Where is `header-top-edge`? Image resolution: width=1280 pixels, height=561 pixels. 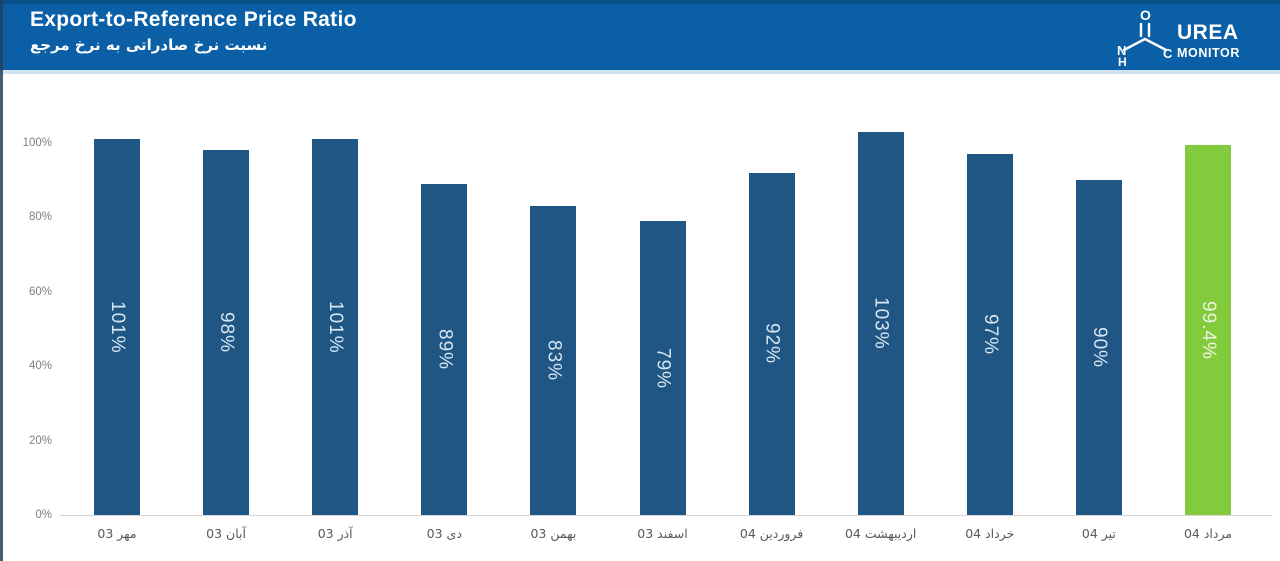
header-top-edge is located at coordinates (640, 2).